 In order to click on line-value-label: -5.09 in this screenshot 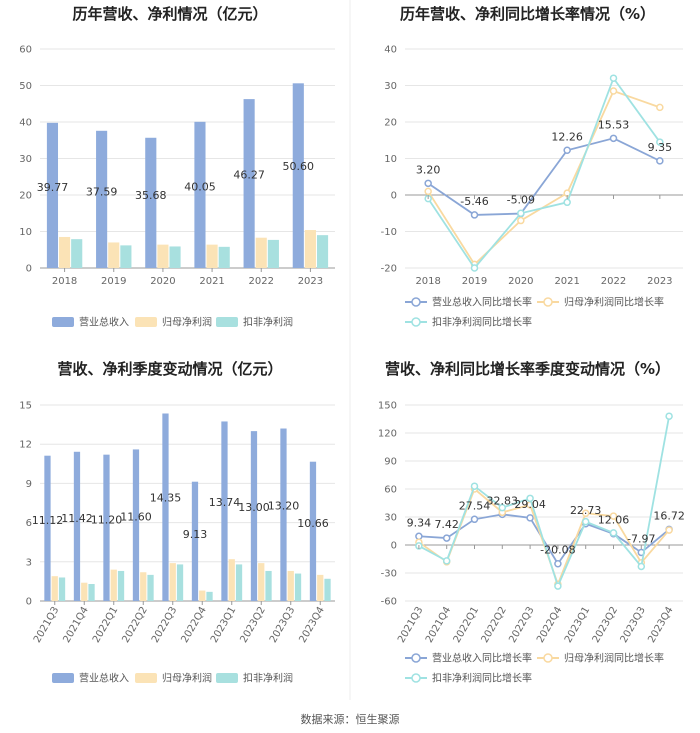, I will do `click(521, 200)`.